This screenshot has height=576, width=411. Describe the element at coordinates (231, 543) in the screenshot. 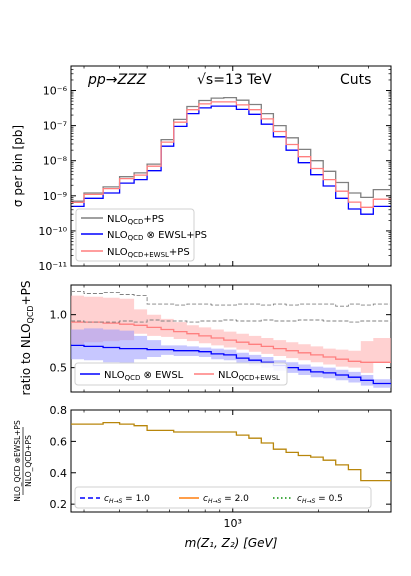

I see `x-axis-label: m(Z₁, Z₂) [GeV]` at that location.